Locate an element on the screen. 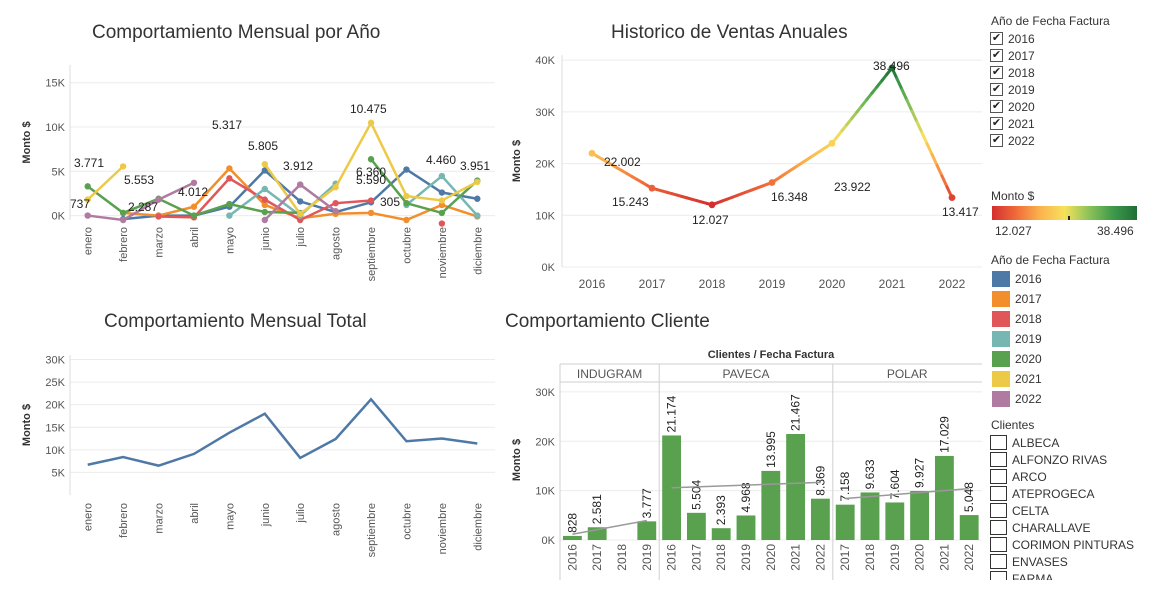 This screenshot has width=1155, height=592. data-label: 22.002 is located at coordinates (622, 162).